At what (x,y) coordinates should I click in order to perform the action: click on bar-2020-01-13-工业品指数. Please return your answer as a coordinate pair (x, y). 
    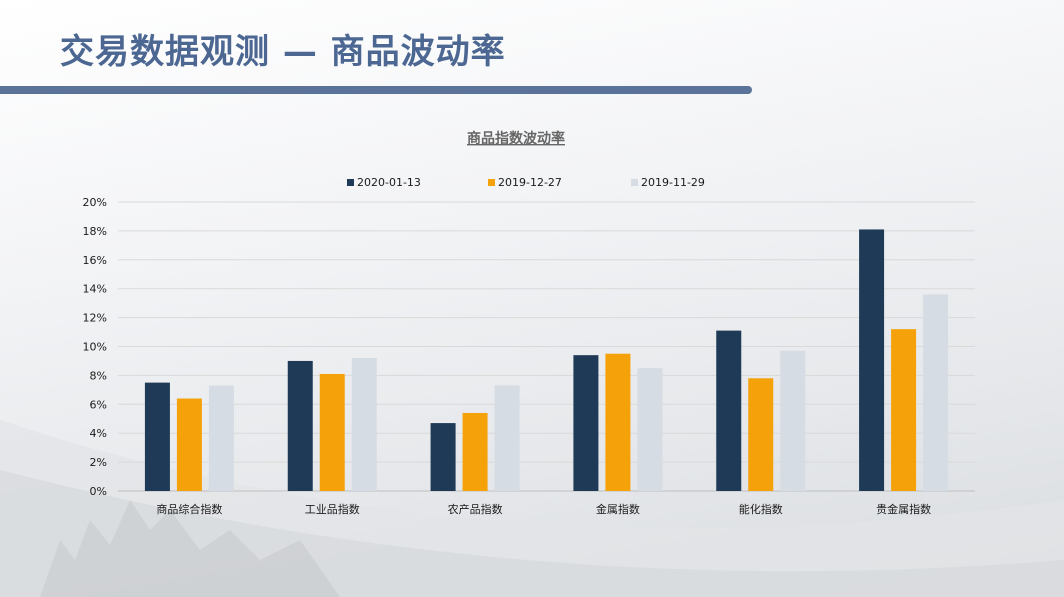
    Looking at the image, I should click on (300, 425).